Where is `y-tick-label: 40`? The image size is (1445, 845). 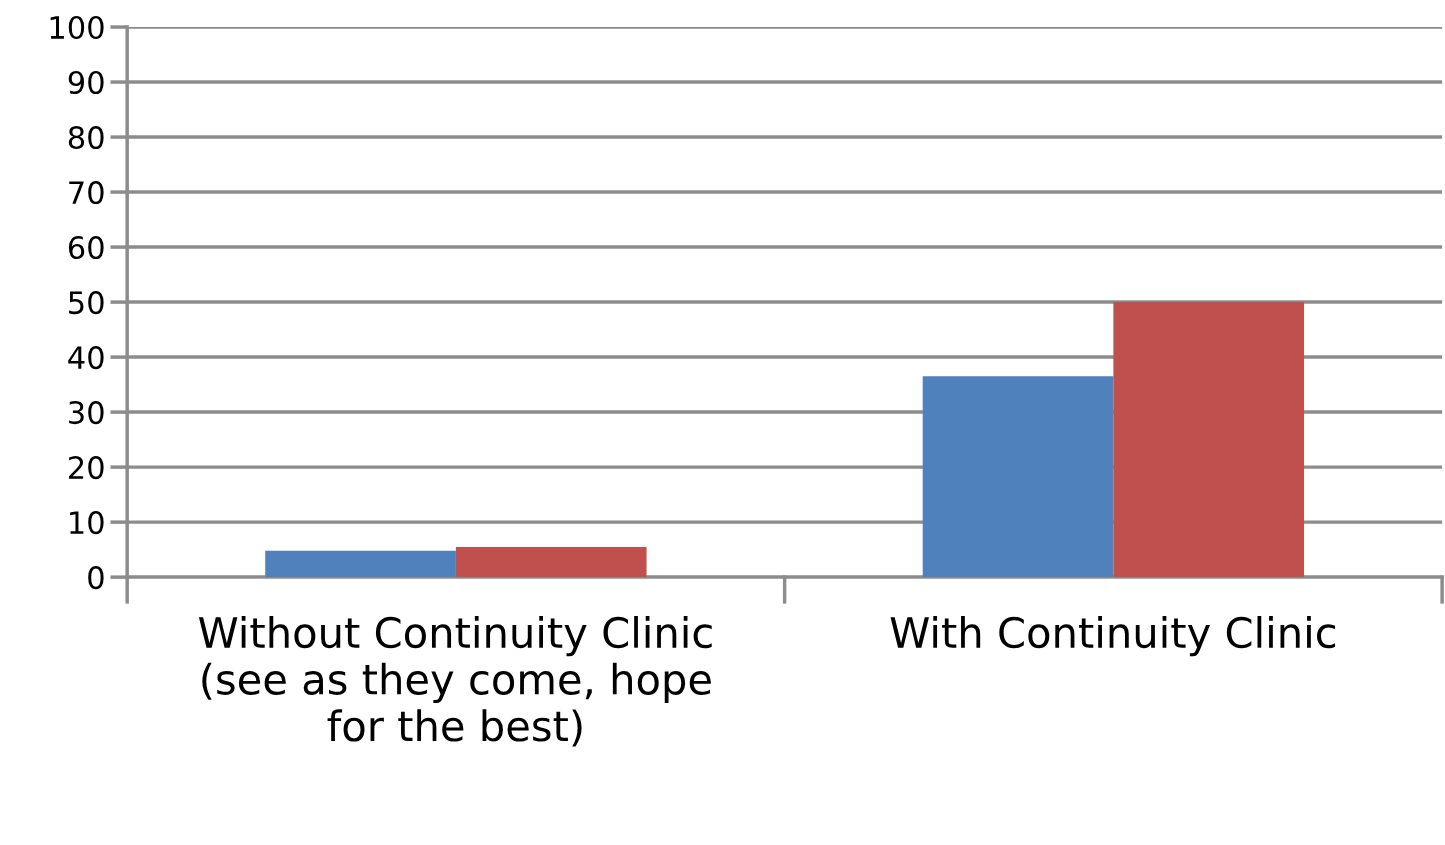
y-tick-label: 40 is located at coordinates (86, 358).